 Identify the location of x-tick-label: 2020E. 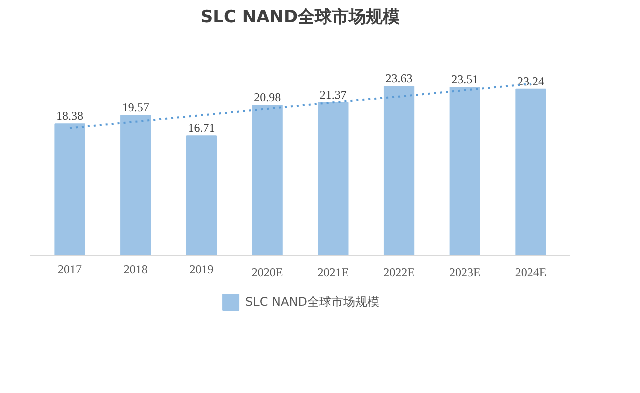
(268, 273).